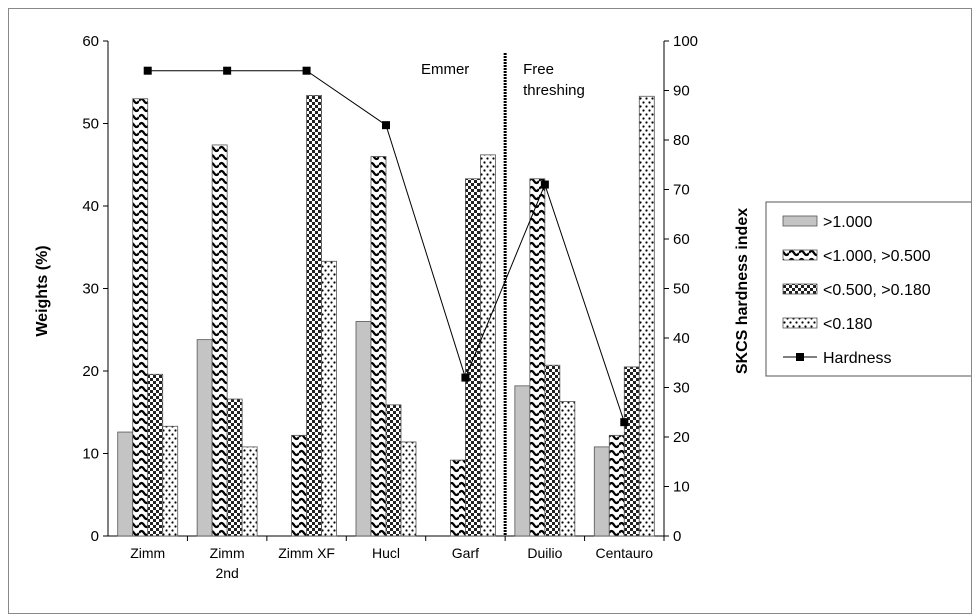 This screenshot has height=616, width=976. Describe the element at coordinates (544, 553) in the screenshot. I see `x-tick-label: Duilio` at that location.